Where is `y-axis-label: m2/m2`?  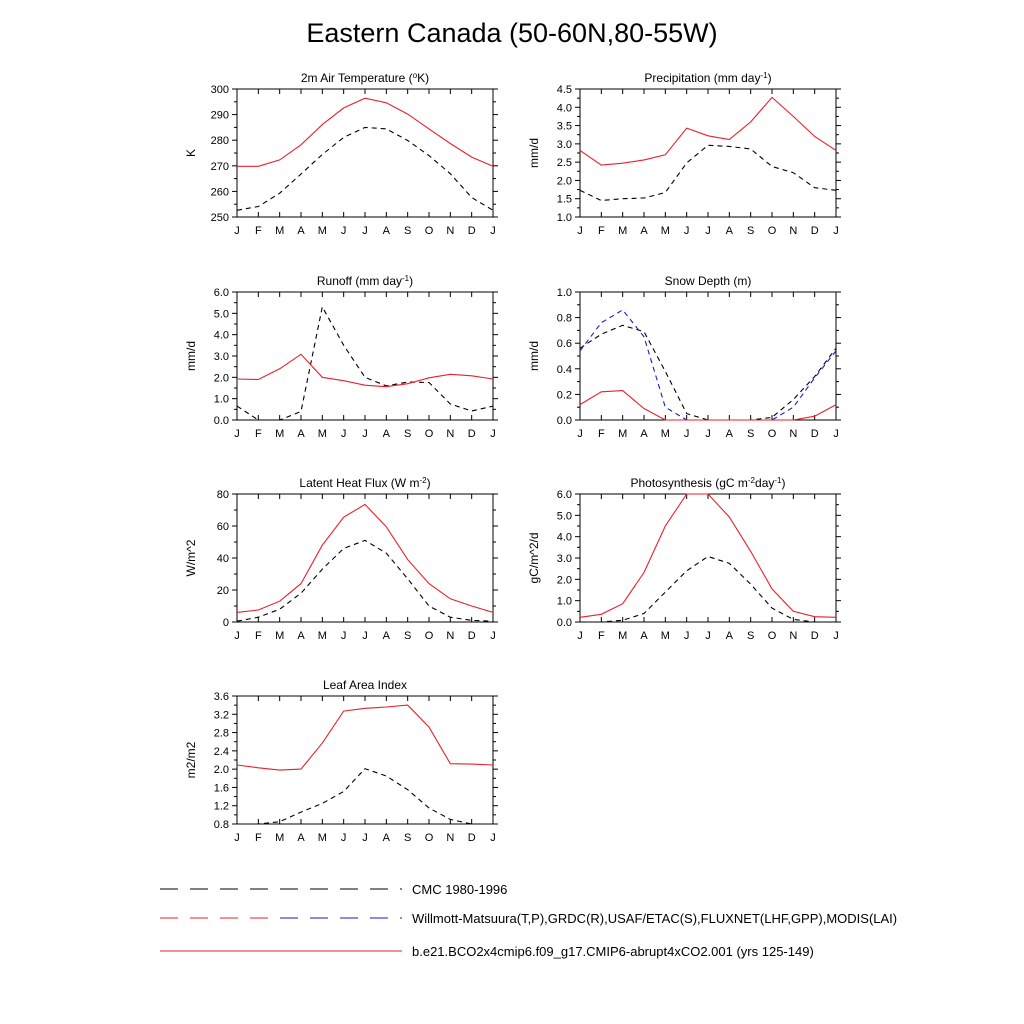 y-axis-label: m2/m2 is located at coordinates (191, 759).